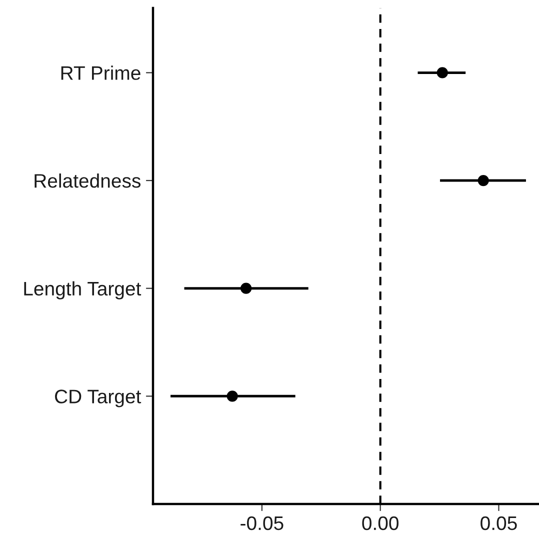 The image size is (539, 539). Describe the element at coordinates (498, 523) in the screenshot. I see `x-tick-label: 0.05` at that location.